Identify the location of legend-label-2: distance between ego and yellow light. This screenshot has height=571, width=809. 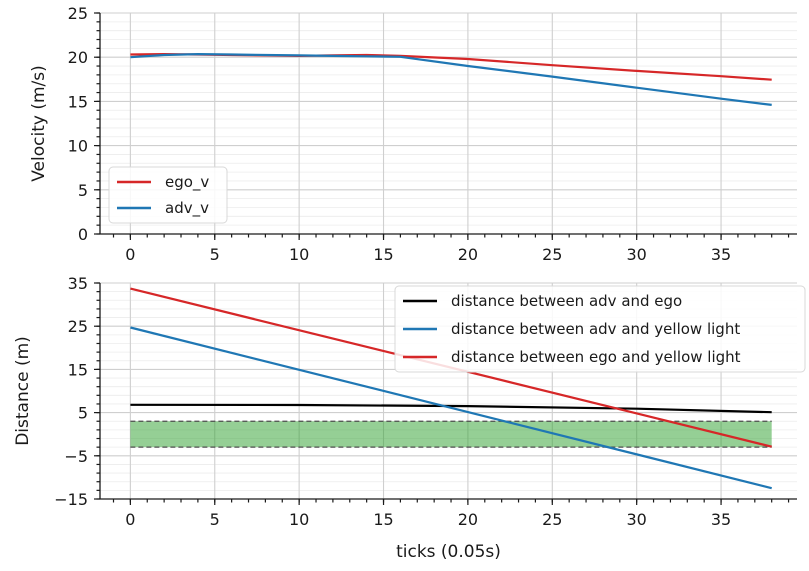
(596, 357).